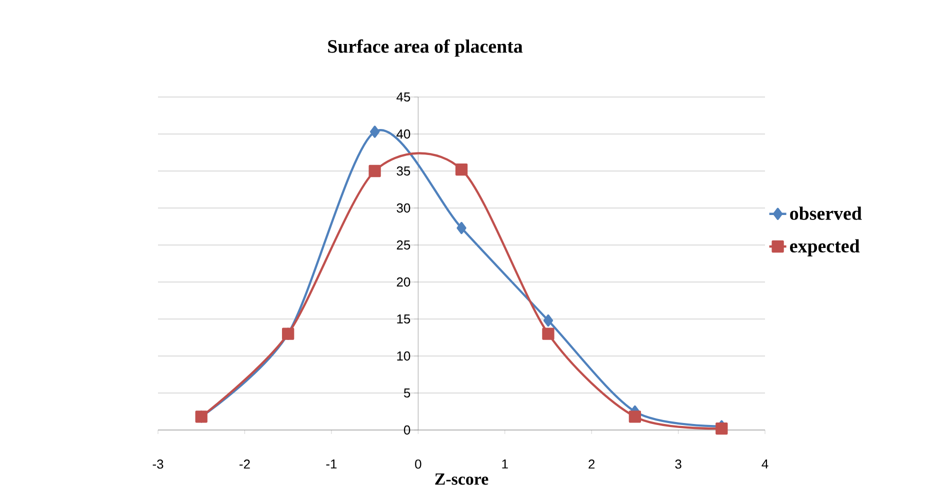 The height and width of the screenshot is (503, 925). Describe the element at coordinates (418, 464) in the screenshot. I see `x-tick-label: 0` at that location.